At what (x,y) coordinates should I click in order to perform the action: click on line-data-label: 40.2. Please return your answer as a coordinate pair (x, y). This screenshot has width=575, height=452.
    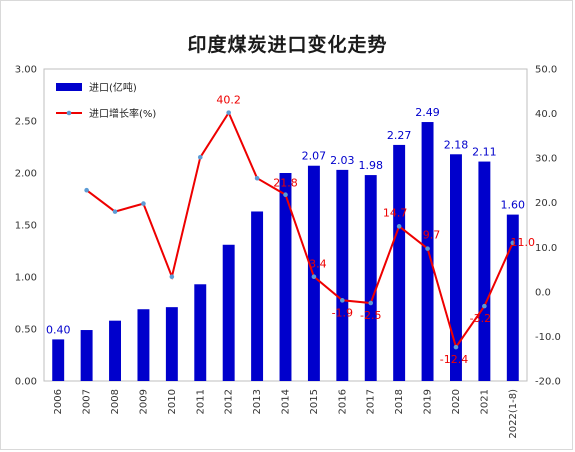
    Looking at the image, I should click on (228, 100).